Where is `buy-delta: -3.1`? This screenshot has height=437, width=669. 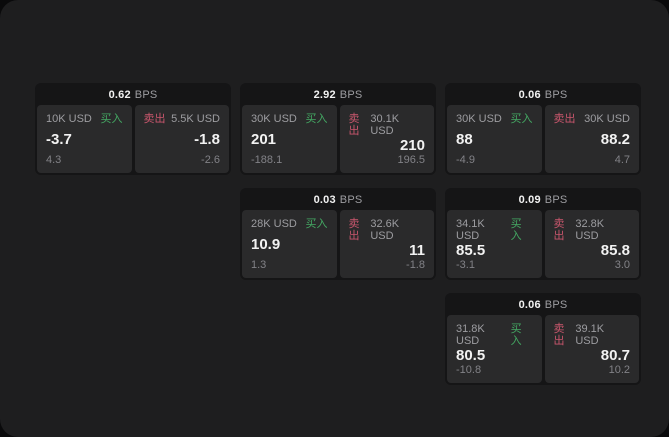
buy-delta: -3.1 is located at coordinates (465, 265).